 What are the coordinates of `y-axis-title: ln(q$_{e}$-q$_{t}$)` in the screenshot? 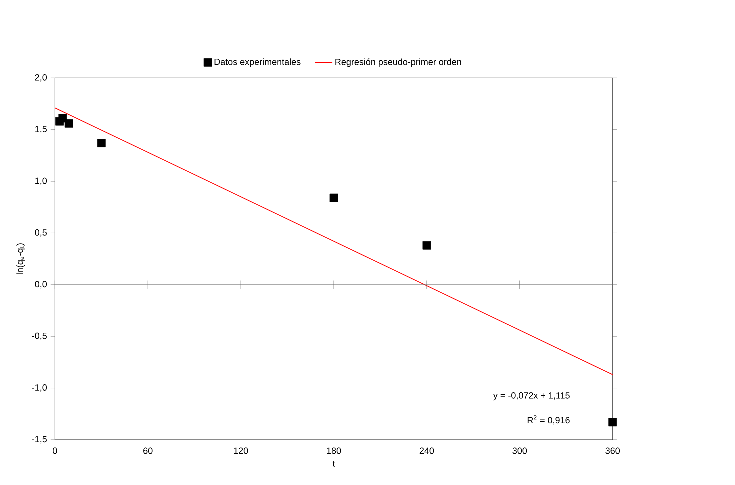 It's located at (21, 259).